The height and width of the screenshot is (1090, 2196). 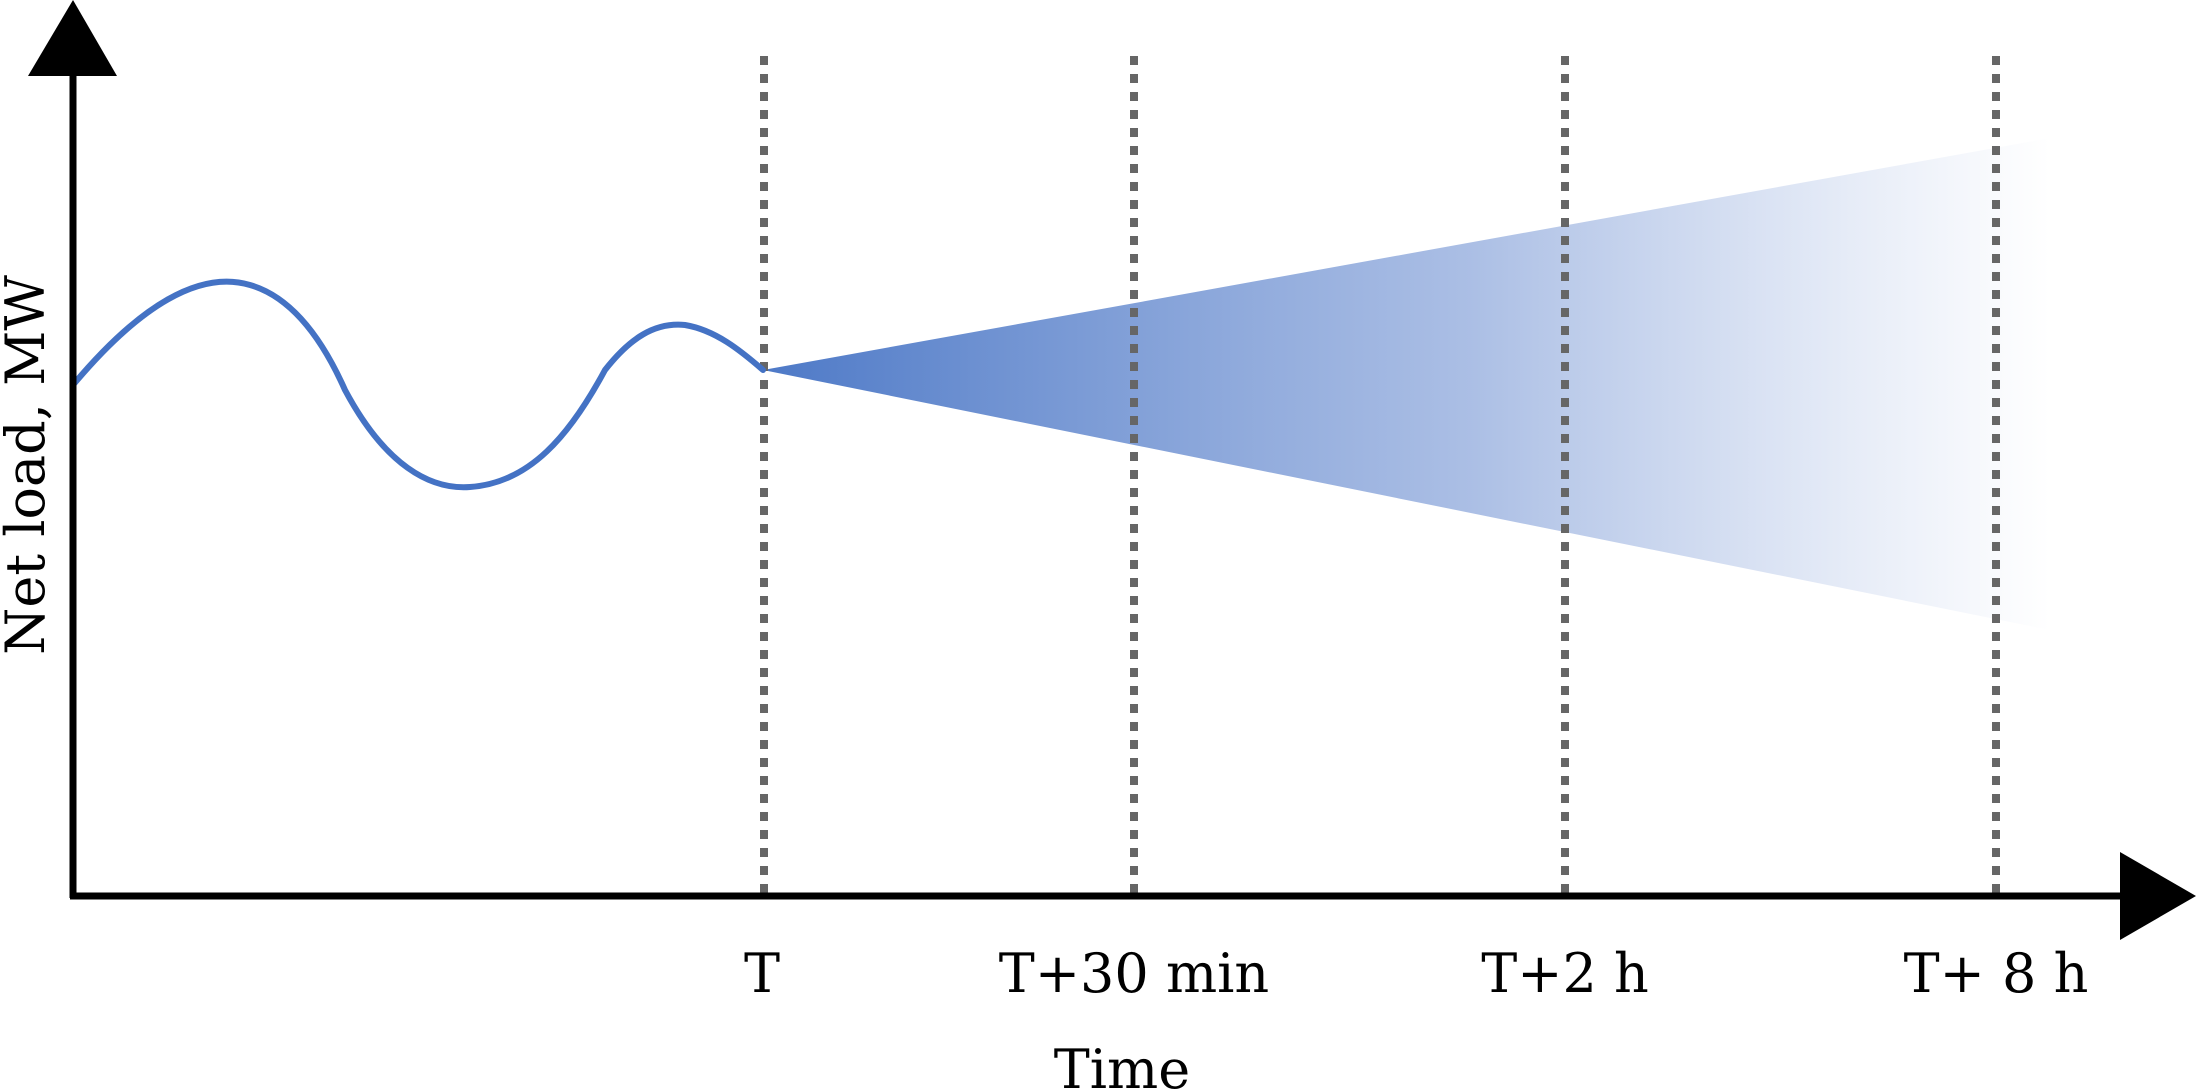 What do you see at coordinates (1134, 973) in the screenshot?
I see `tick-label-t-30-min: T+30 min` at bounding box center [1134, 973].